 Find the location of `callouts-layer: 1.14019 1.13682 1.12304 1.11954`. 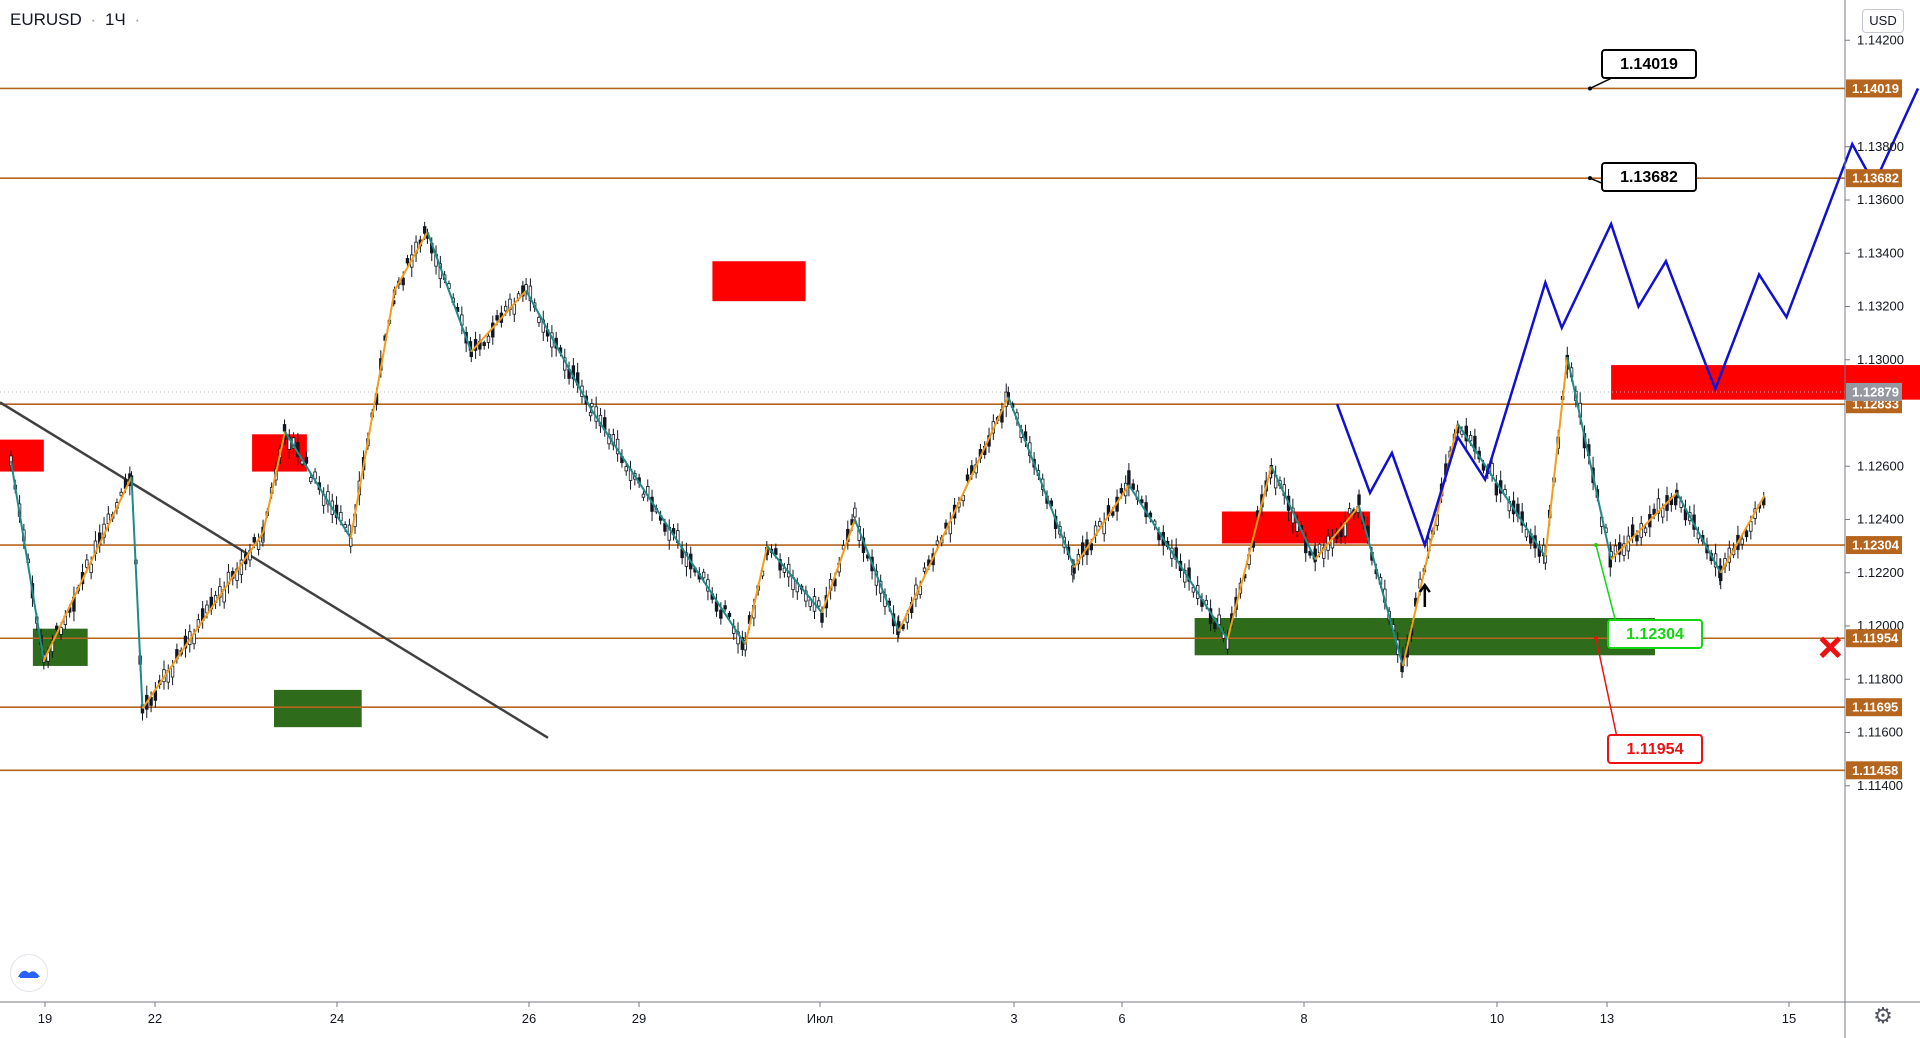

callouts-layer: 1.14019 1.13682 1.12304 1.11954 is located at coordinates (1645, 406).